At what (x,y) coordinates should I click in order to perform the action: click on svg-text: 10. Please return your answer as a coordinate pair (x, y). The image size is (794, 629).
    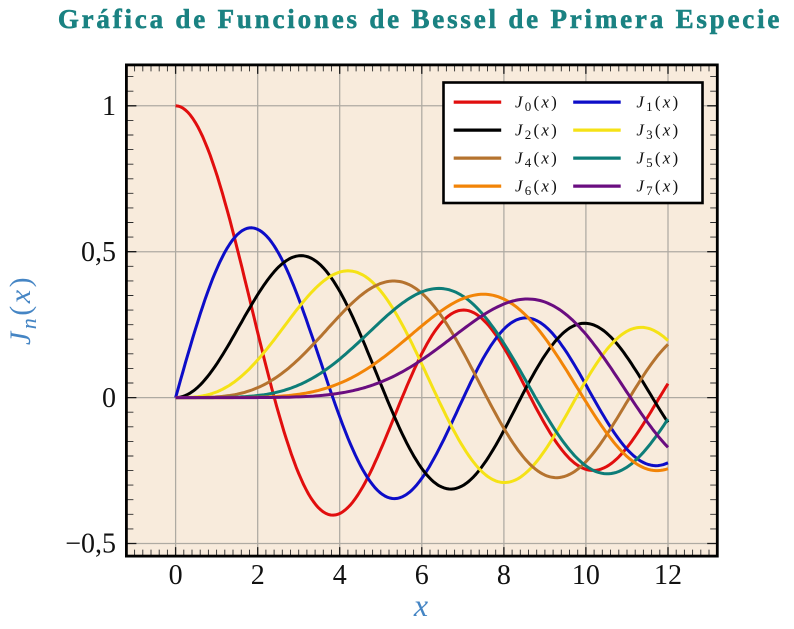
    Looking at the image, I should click on (586, 575).